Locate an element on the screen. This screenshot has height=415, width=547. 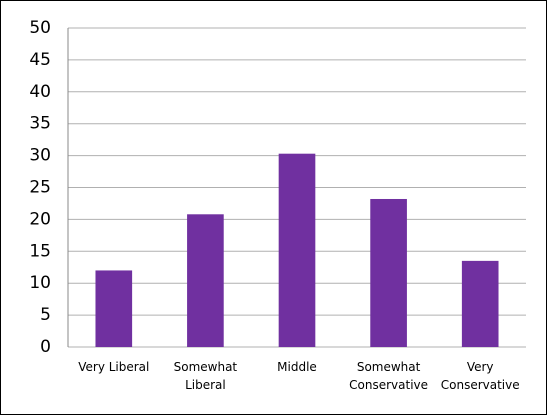
y-tick-label: 0 is located at coordinates (45, 347).